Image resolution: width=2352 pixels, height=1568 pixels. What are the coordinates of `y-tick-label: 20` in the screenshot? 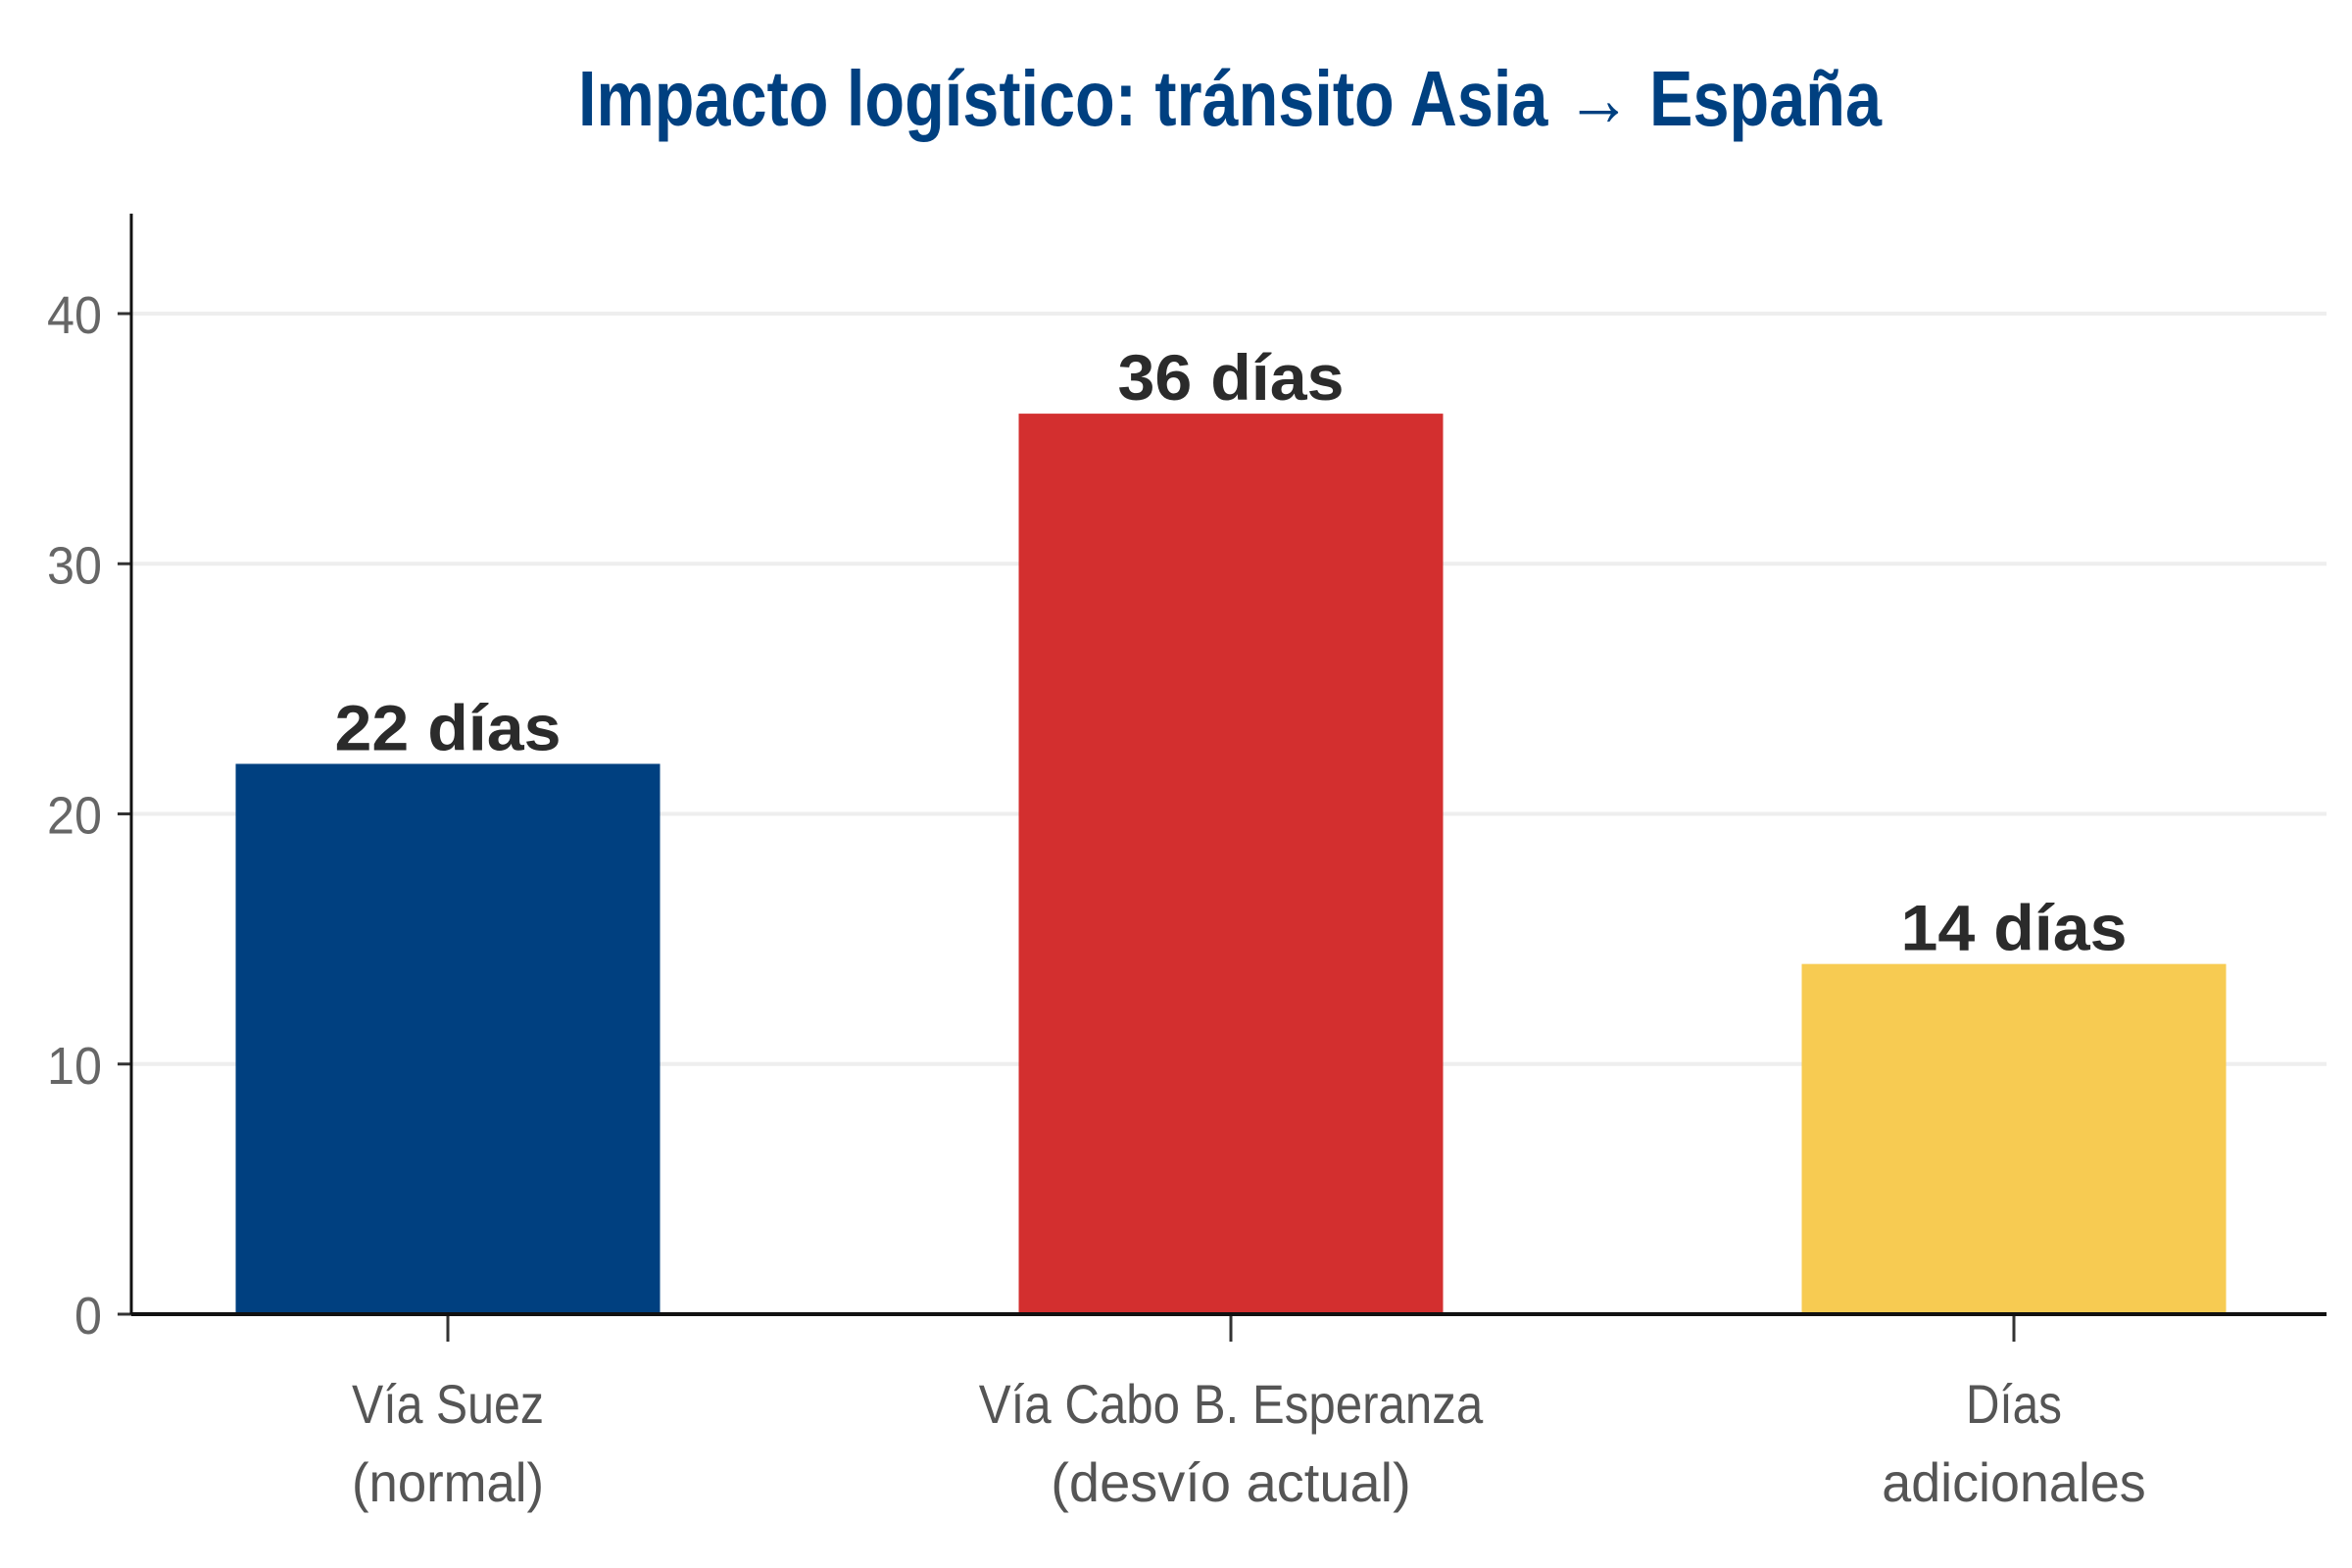 It's located at (74, 816).